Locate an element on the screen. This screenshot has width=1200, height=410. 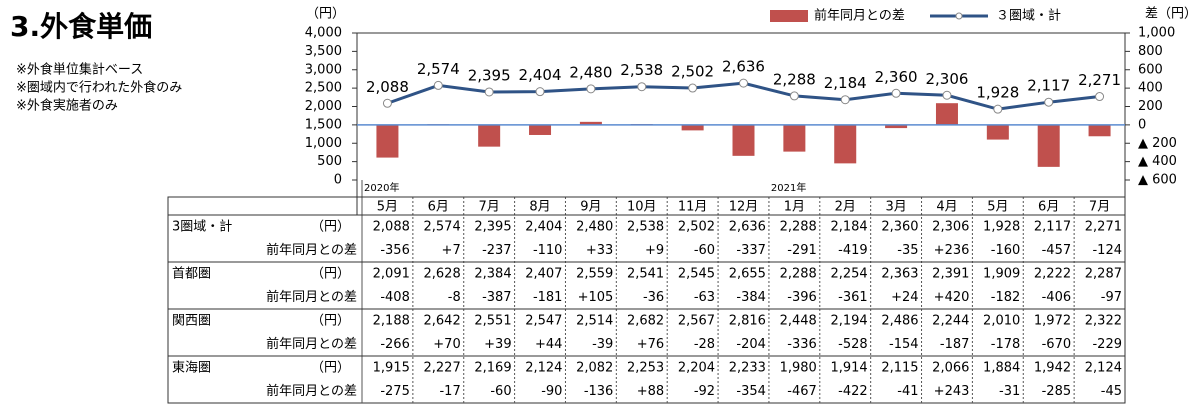
cell: -291 is located at coordinates (802, 250).